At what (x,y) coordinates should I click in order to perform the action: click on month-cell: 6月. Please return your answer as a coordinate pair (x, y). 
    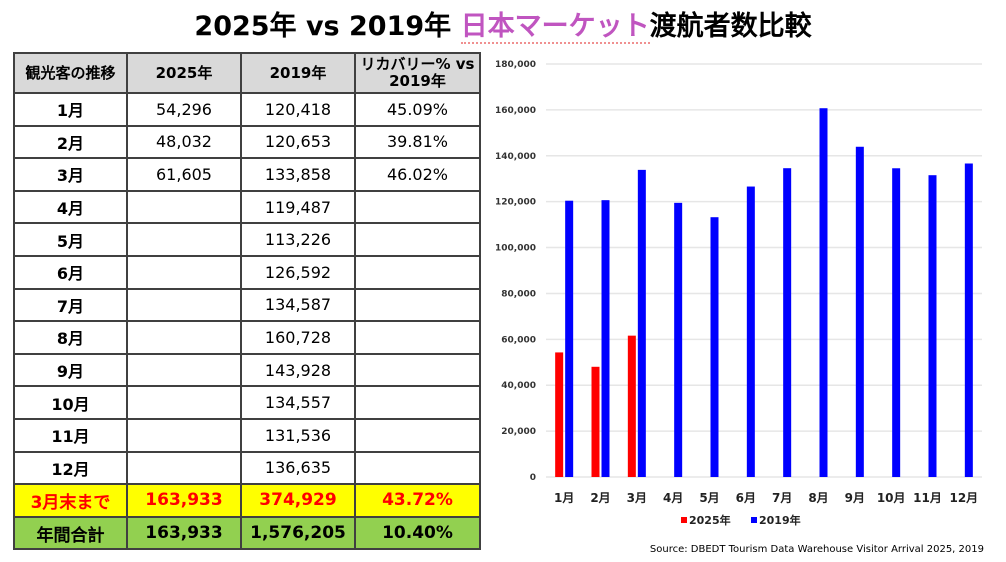
    Looking at the image, I should click on (70, 272).